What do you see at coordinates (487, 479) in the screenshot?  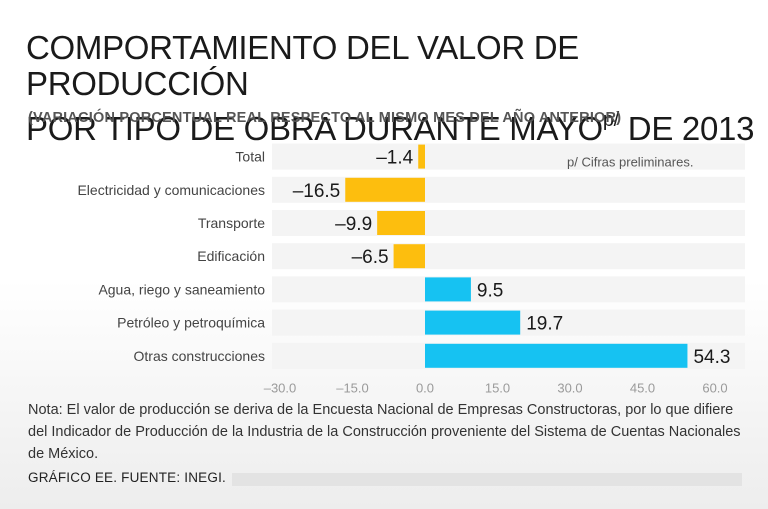 I see `source-divider-bar` at bounding box center [487, 479].